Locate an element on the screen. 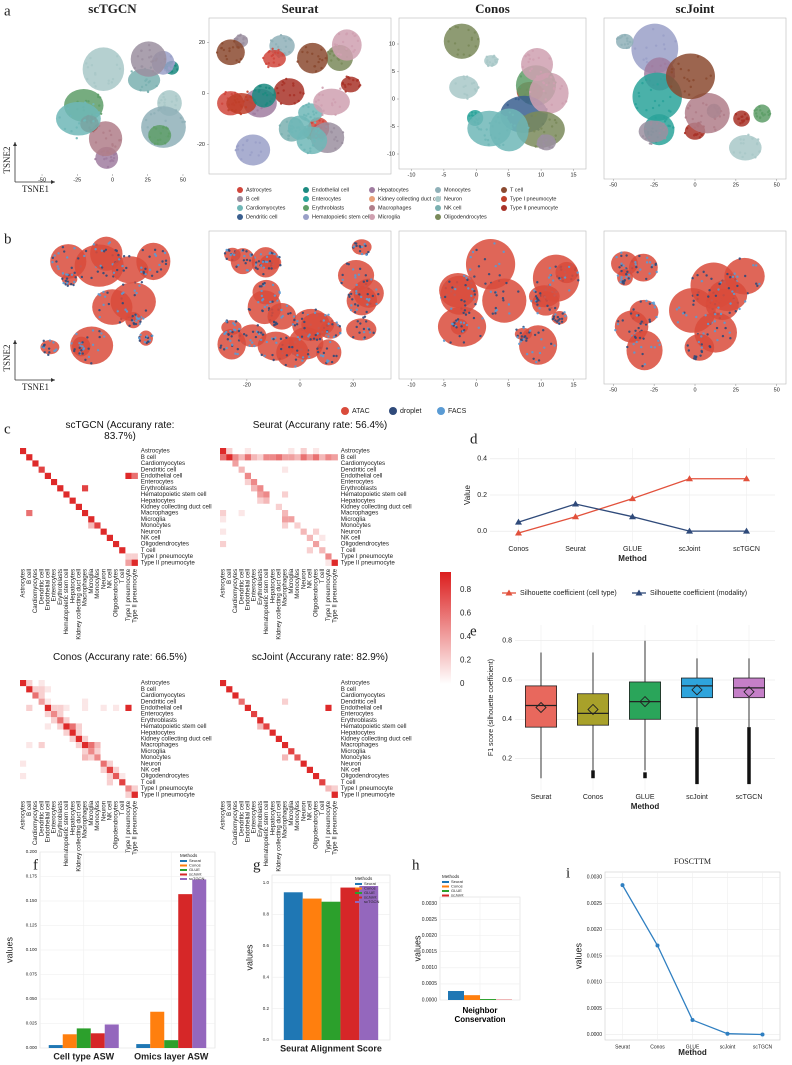 This screenshot has height=1065, width=792. column-label: Erythroblasts is located at coordinates (260, 819).